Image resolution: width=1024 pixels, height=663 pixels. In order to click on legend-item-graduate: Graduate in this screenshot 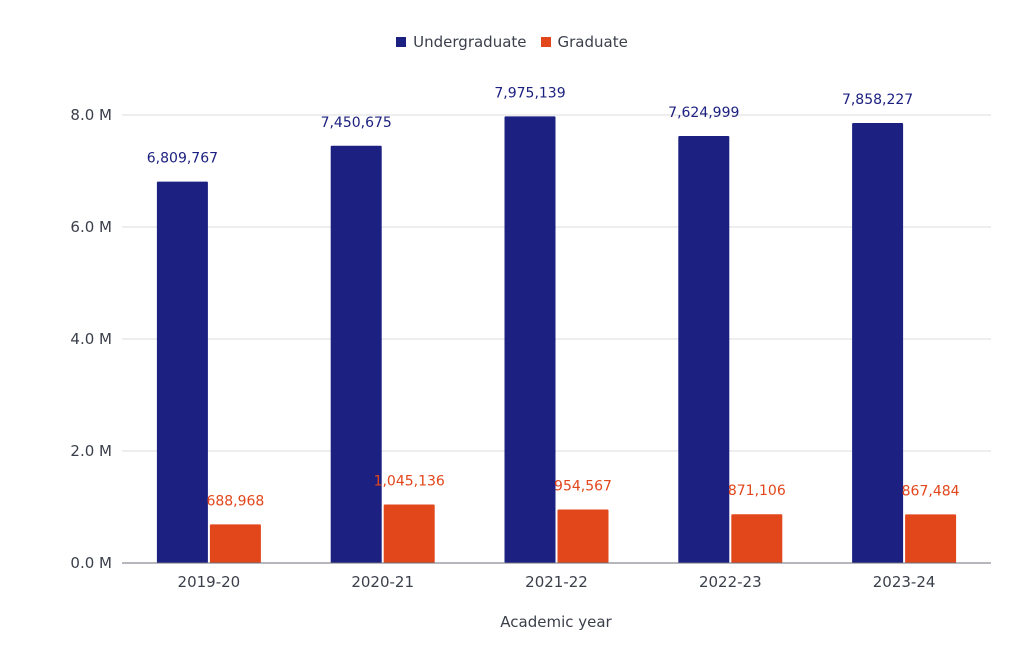, I will do `click(584, 42)`.